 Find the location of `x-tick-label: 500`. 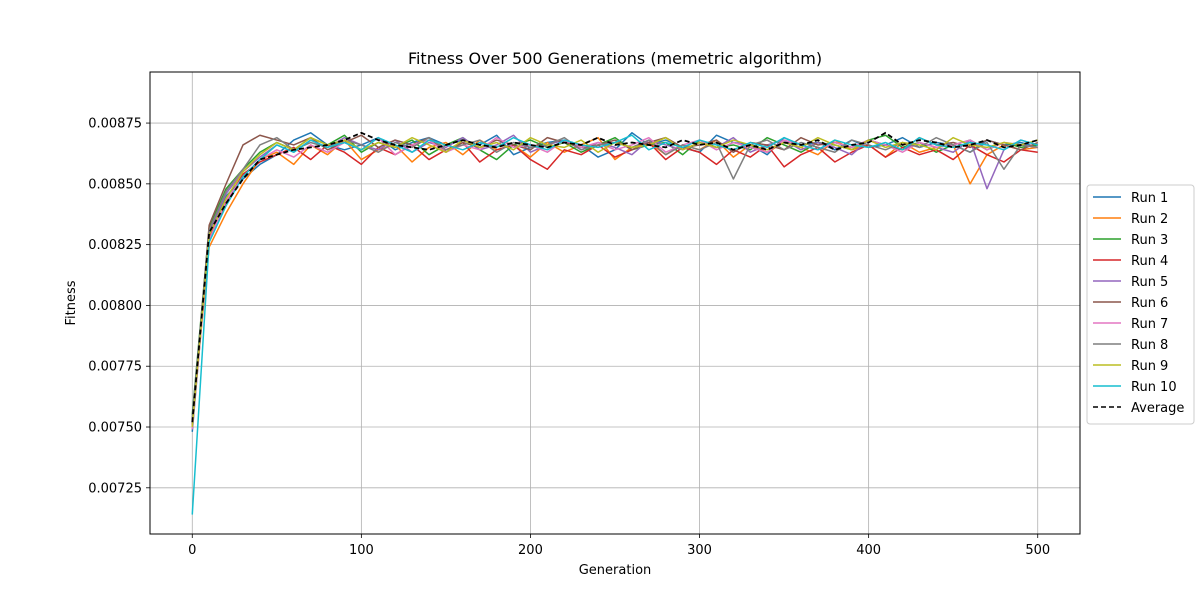

x-tick-label: 500 is located at coordinates (1037, 550).